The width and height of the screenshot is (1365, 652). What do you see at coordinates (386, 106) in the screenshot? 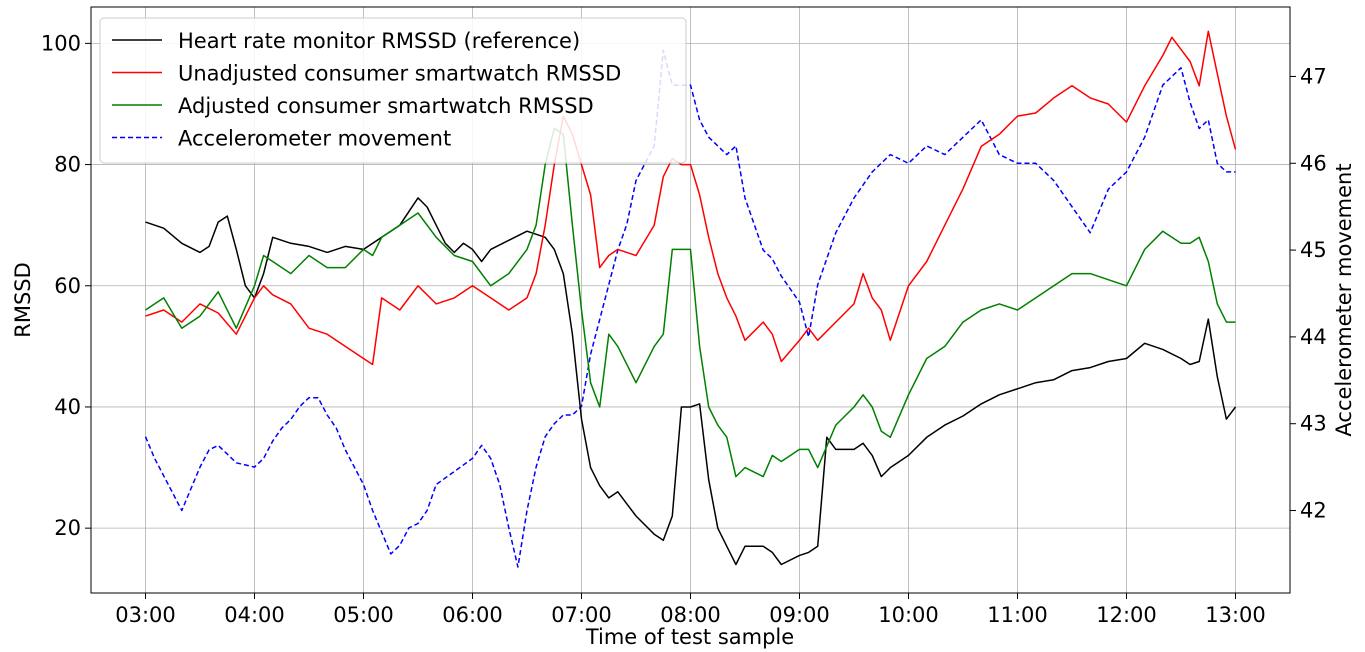
I see `legend-label: Adjusted consumer smartwatch RMSSD` at bounding box center [386, 106].